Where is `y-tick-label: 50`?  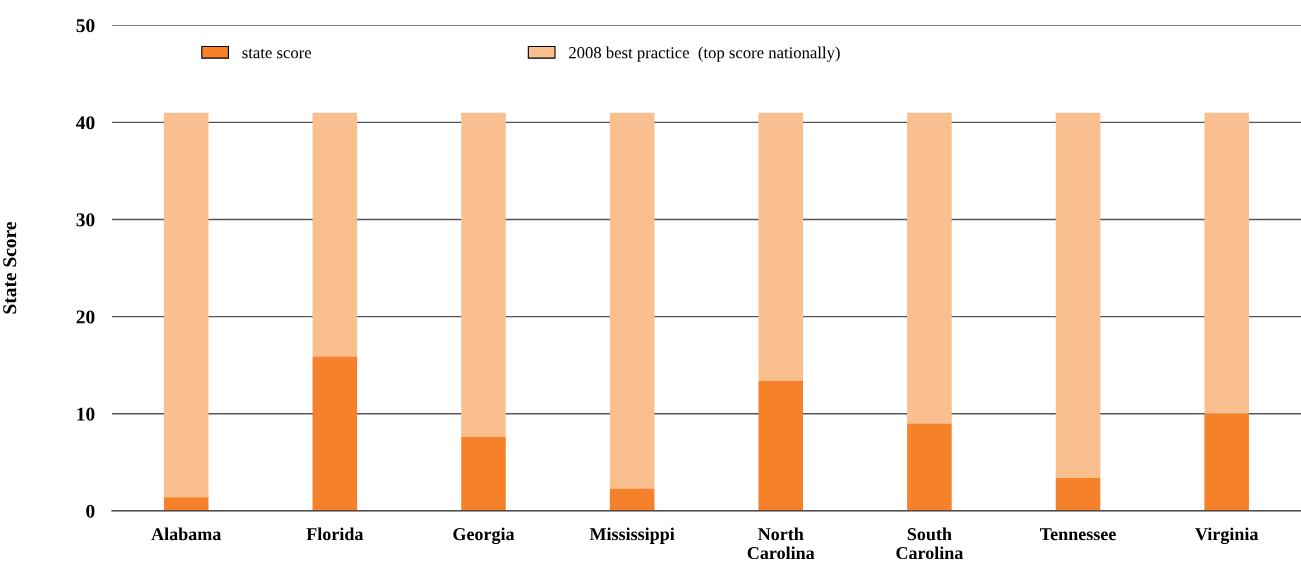 y-tick-label: 50 is located at coordinates (85, 26).